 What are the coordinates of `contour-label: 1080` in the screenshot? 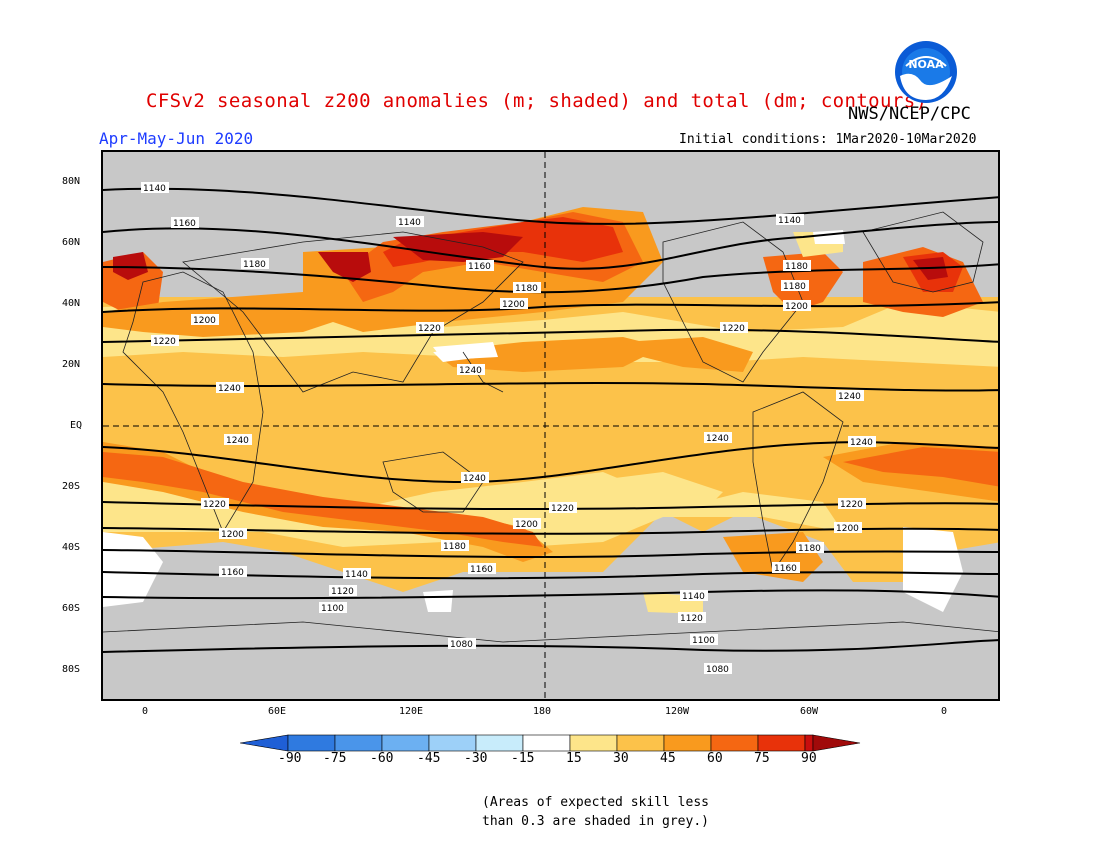 It's located at (717, 670).